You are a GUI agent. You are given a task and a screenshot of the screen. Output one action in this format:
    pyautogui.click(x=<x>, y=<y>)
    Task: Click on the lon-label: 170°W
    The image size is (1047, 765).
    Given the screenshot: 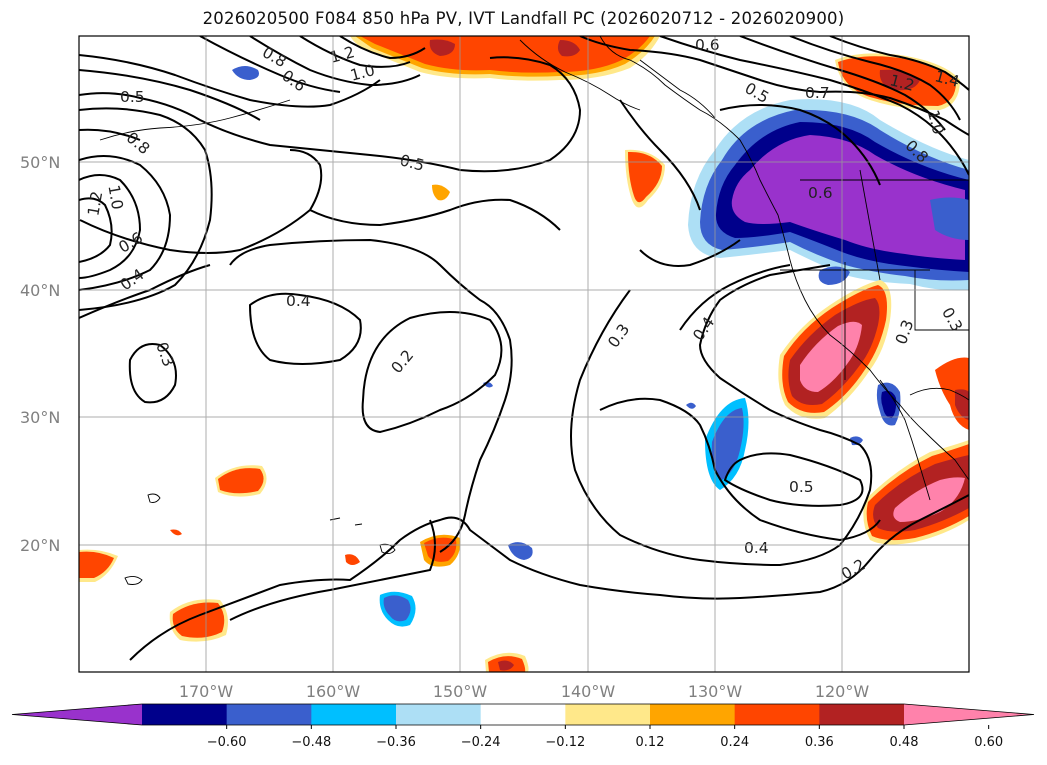 What is the action you would take?
    pyautogui.click(x=206, y=691)
    